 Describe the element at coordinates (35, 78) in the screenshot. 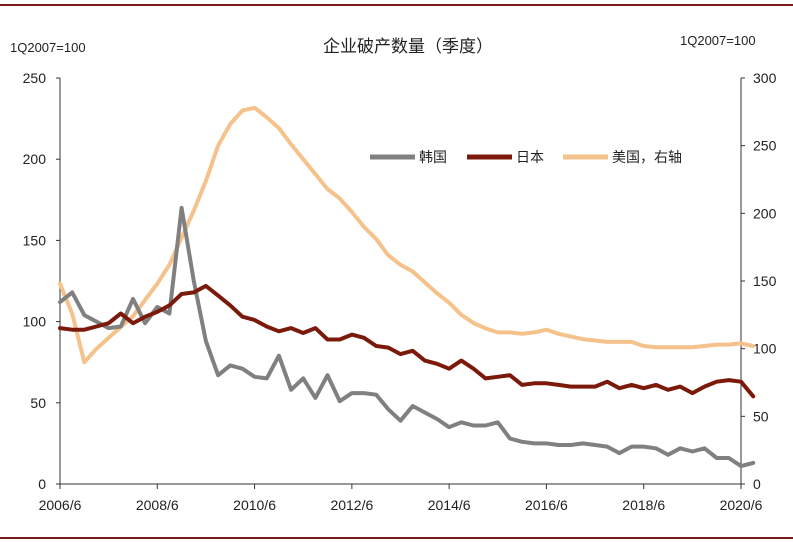

I see `y-left-tick-label: 250` at that location.